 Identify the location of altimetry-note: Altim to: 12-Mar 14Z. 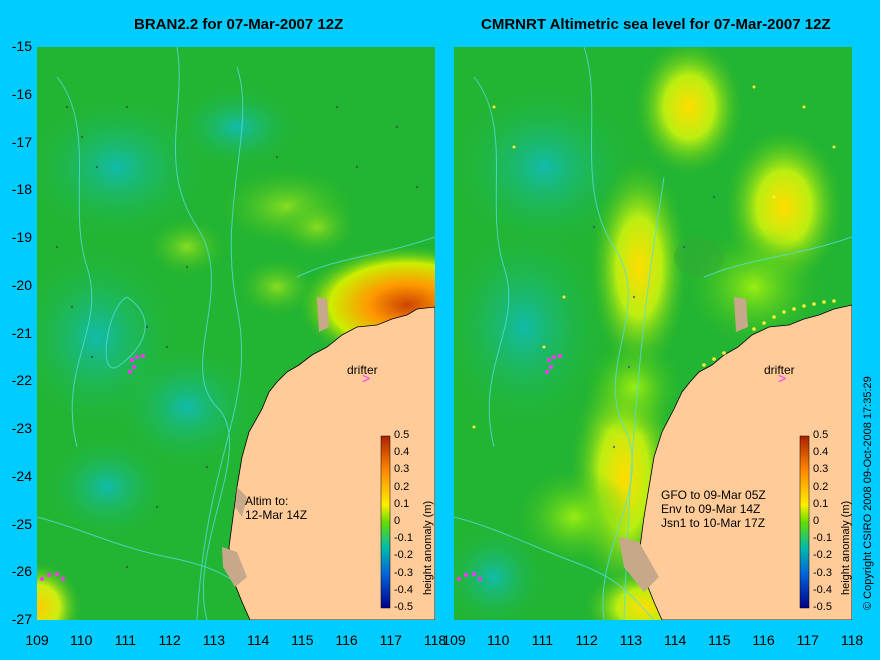
(276, 508).